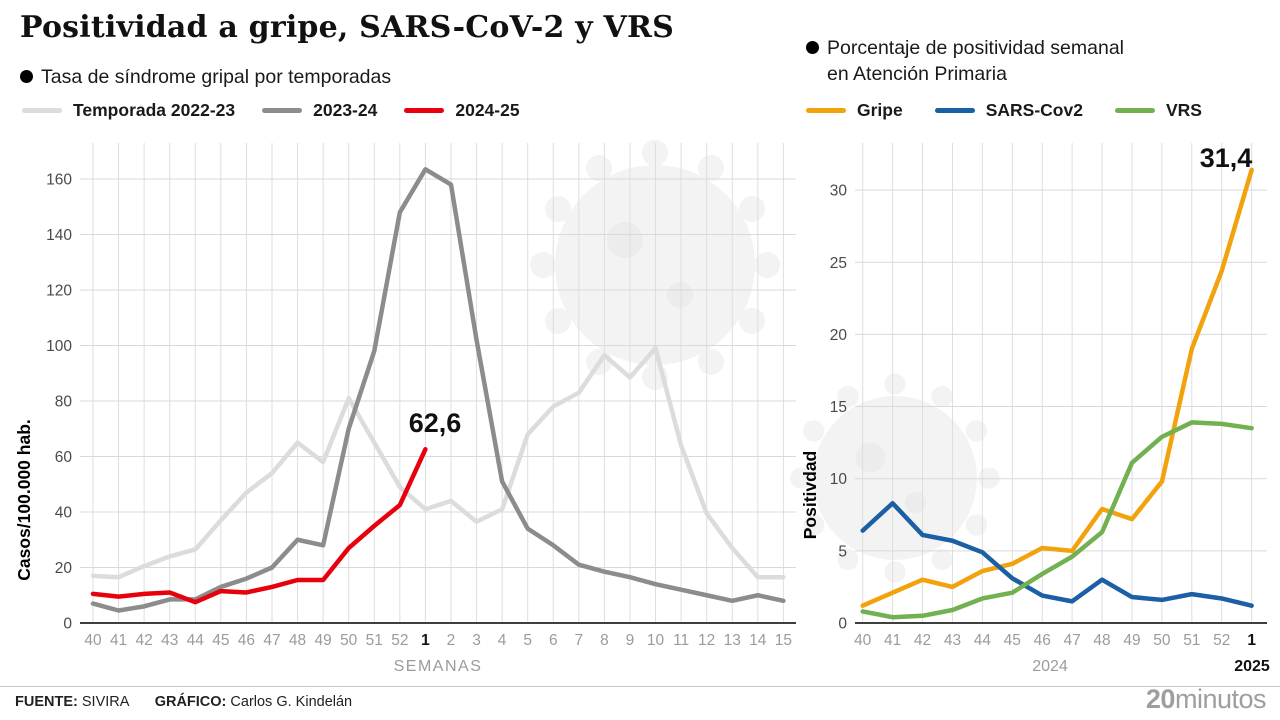 The width and height of the screenshot is (1280, 720). I want to click on svg-text: Casos/100.000 hab., so click(24, 499).